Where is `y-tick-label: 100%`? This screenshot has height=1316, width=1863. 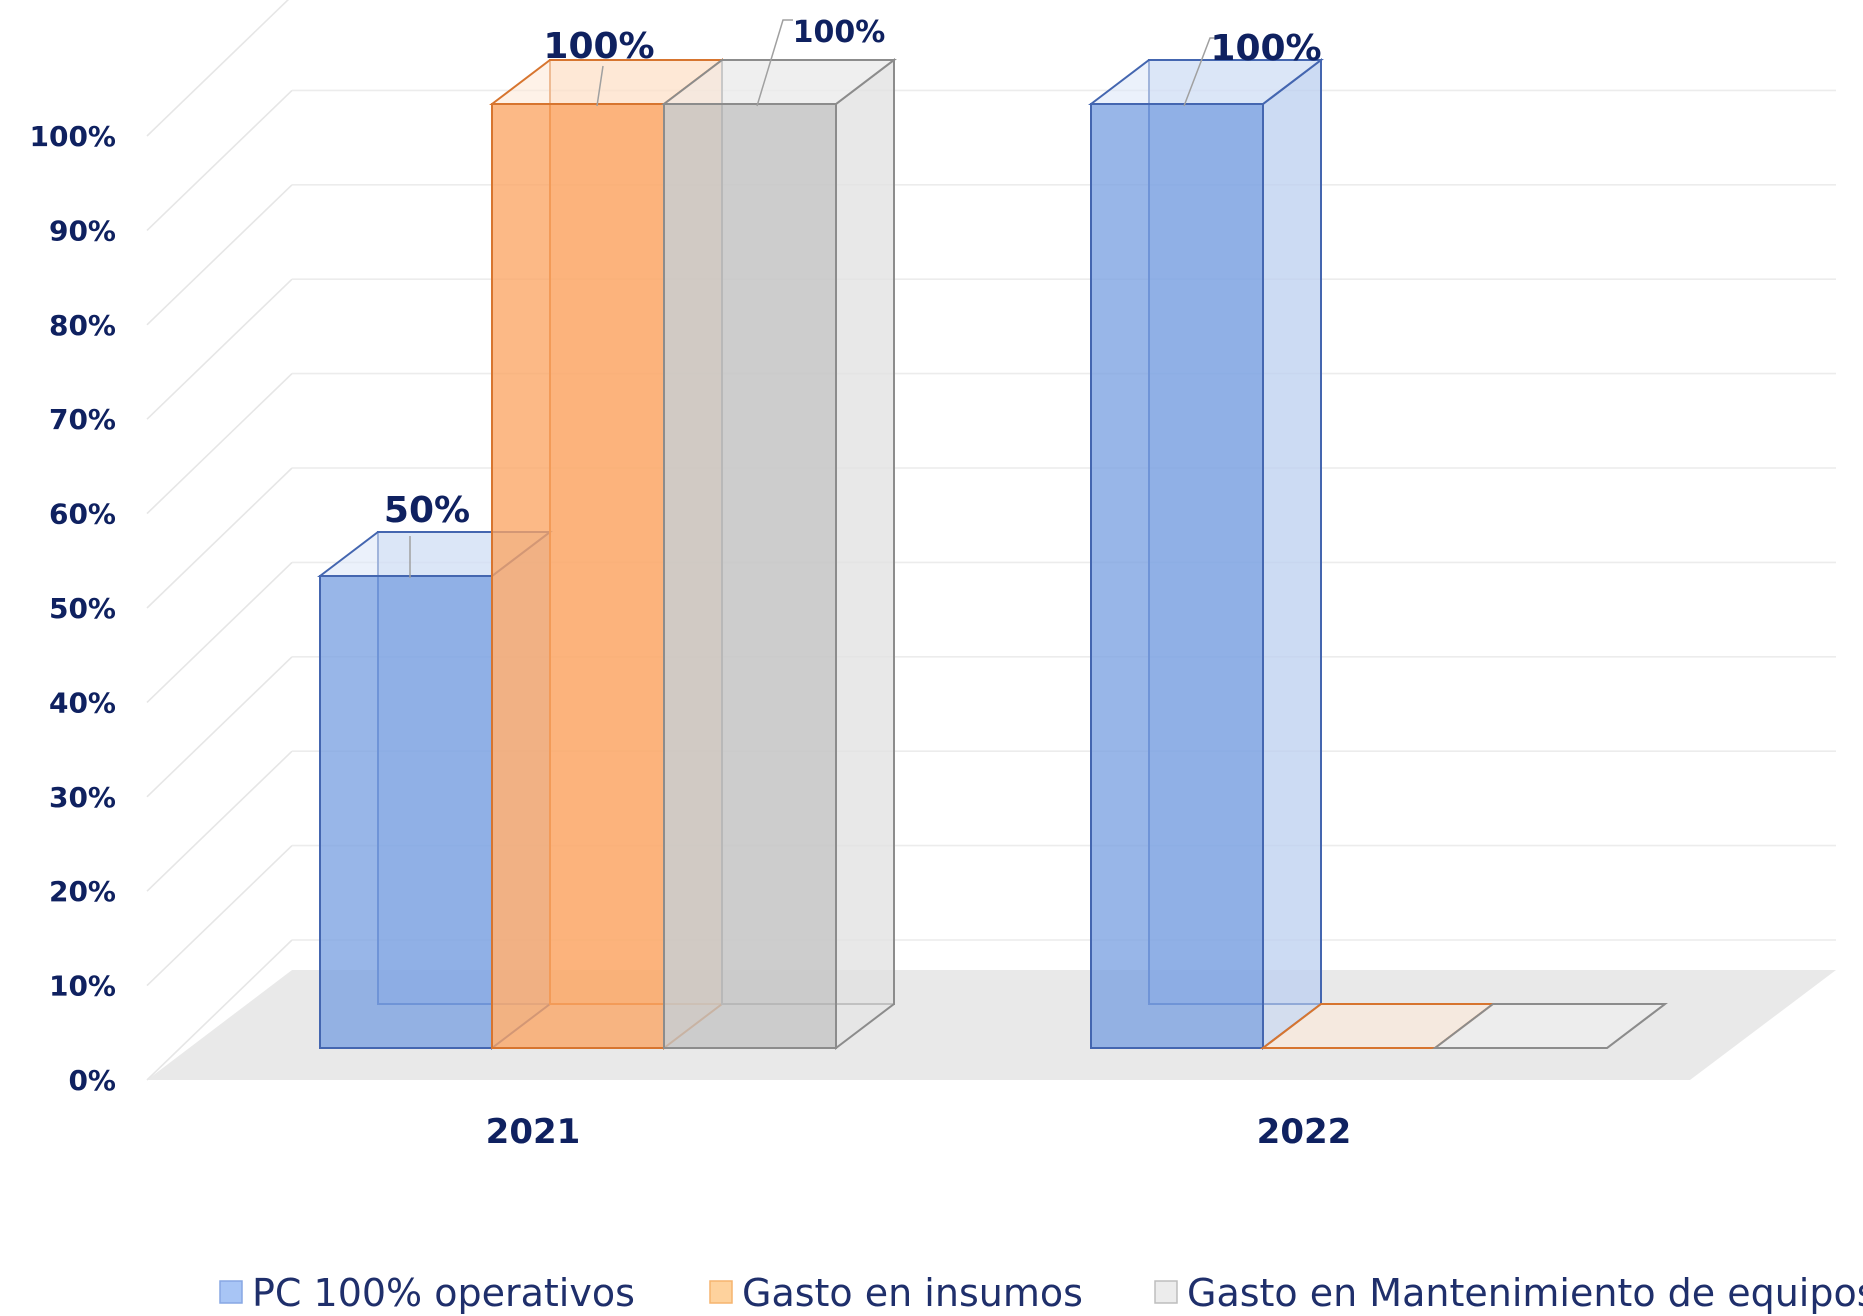 y-tick-label: 100% is located at coordinates (72, 136).